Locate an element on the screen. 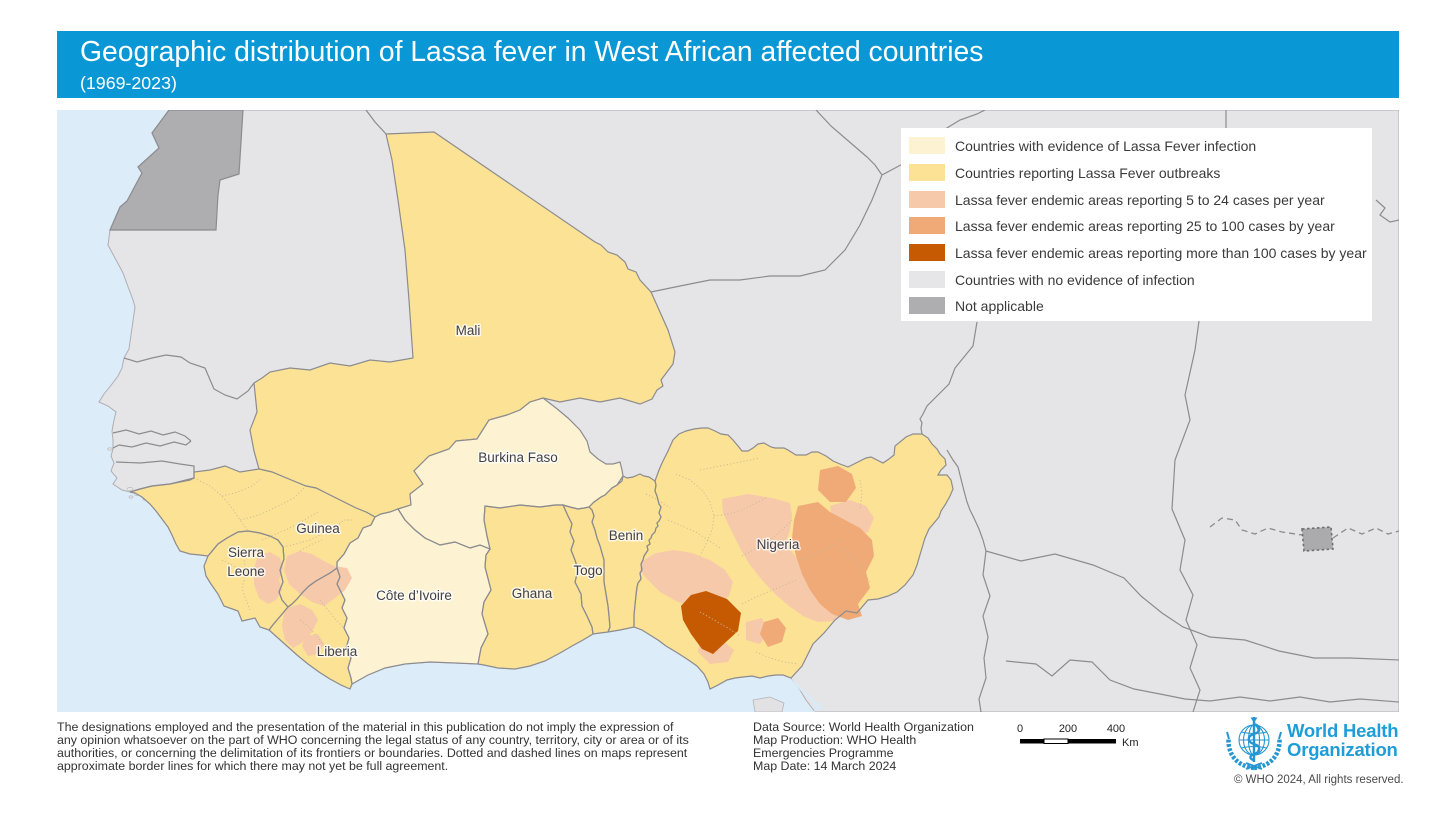 Image resolution: width=1456 pixels, height=818 pixels. svg-text: Togo is located at coordinates (587, 570).